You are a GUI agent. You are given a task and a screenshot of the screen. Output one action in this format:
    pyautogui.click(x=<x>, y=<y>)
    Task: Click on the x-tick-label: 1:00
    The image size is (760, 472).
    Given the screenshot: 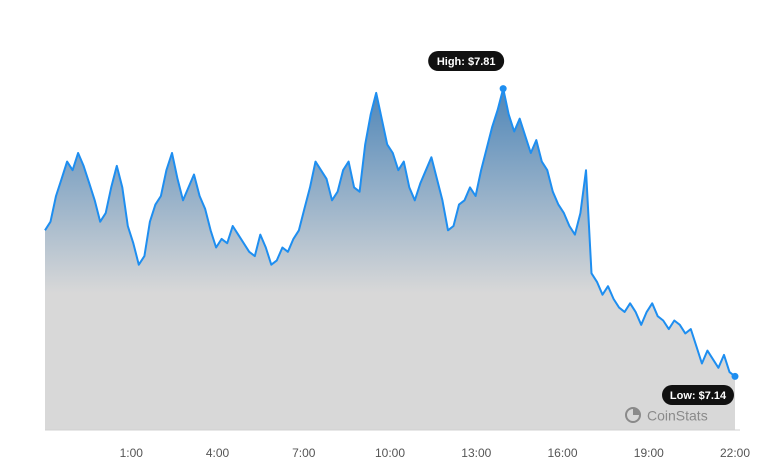 What is the action you would take?
    pyautogui.click(x=132, y=453)
    